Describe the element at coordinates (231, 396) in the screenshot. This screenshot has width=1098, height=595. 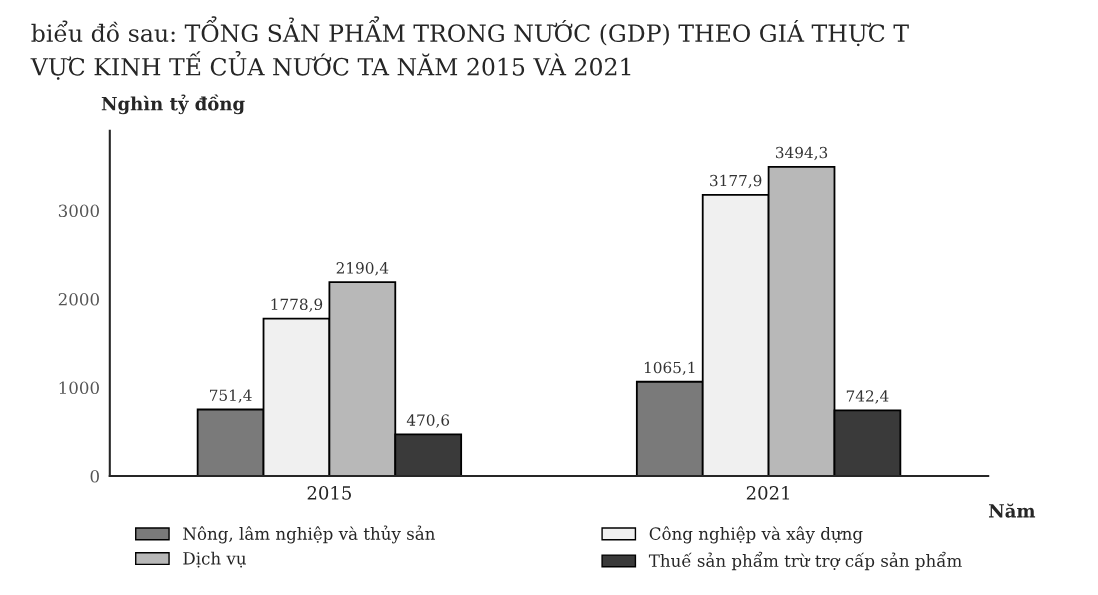
I see `data-label: 751,4` at that location.